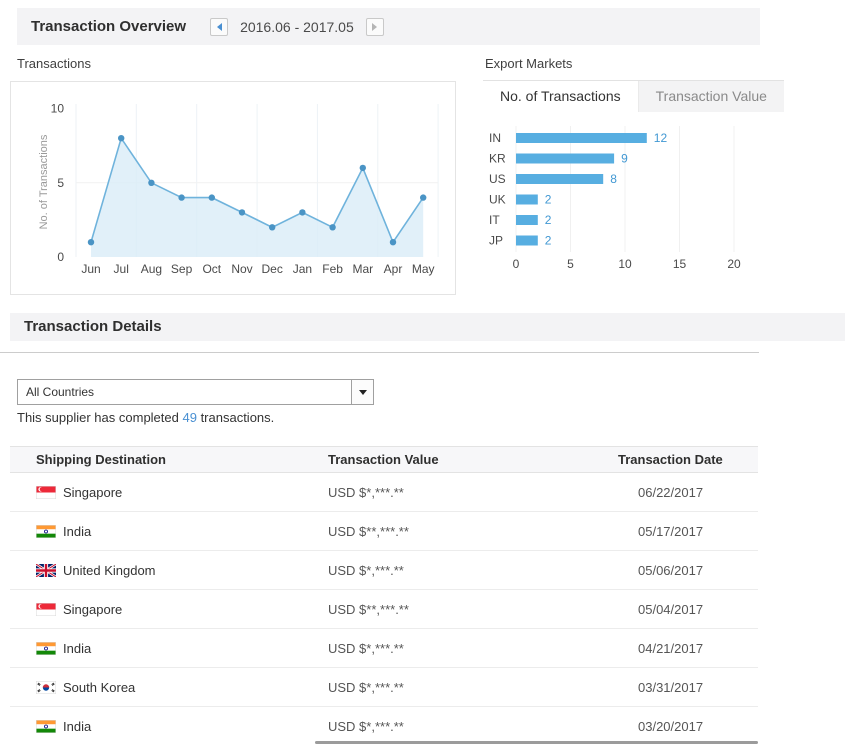  I want to click on chevron-right-icon, so click(375, 26).